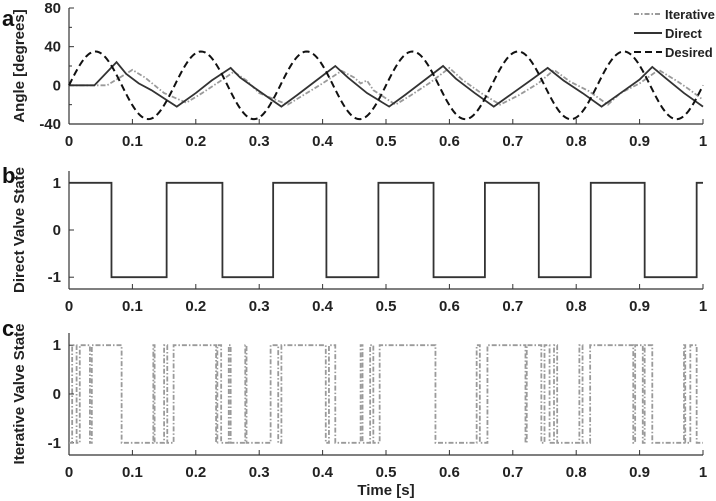 The image size is (716, 501). I want to click on y-axis-label-b: Direct Valve State, so click(19, 230).